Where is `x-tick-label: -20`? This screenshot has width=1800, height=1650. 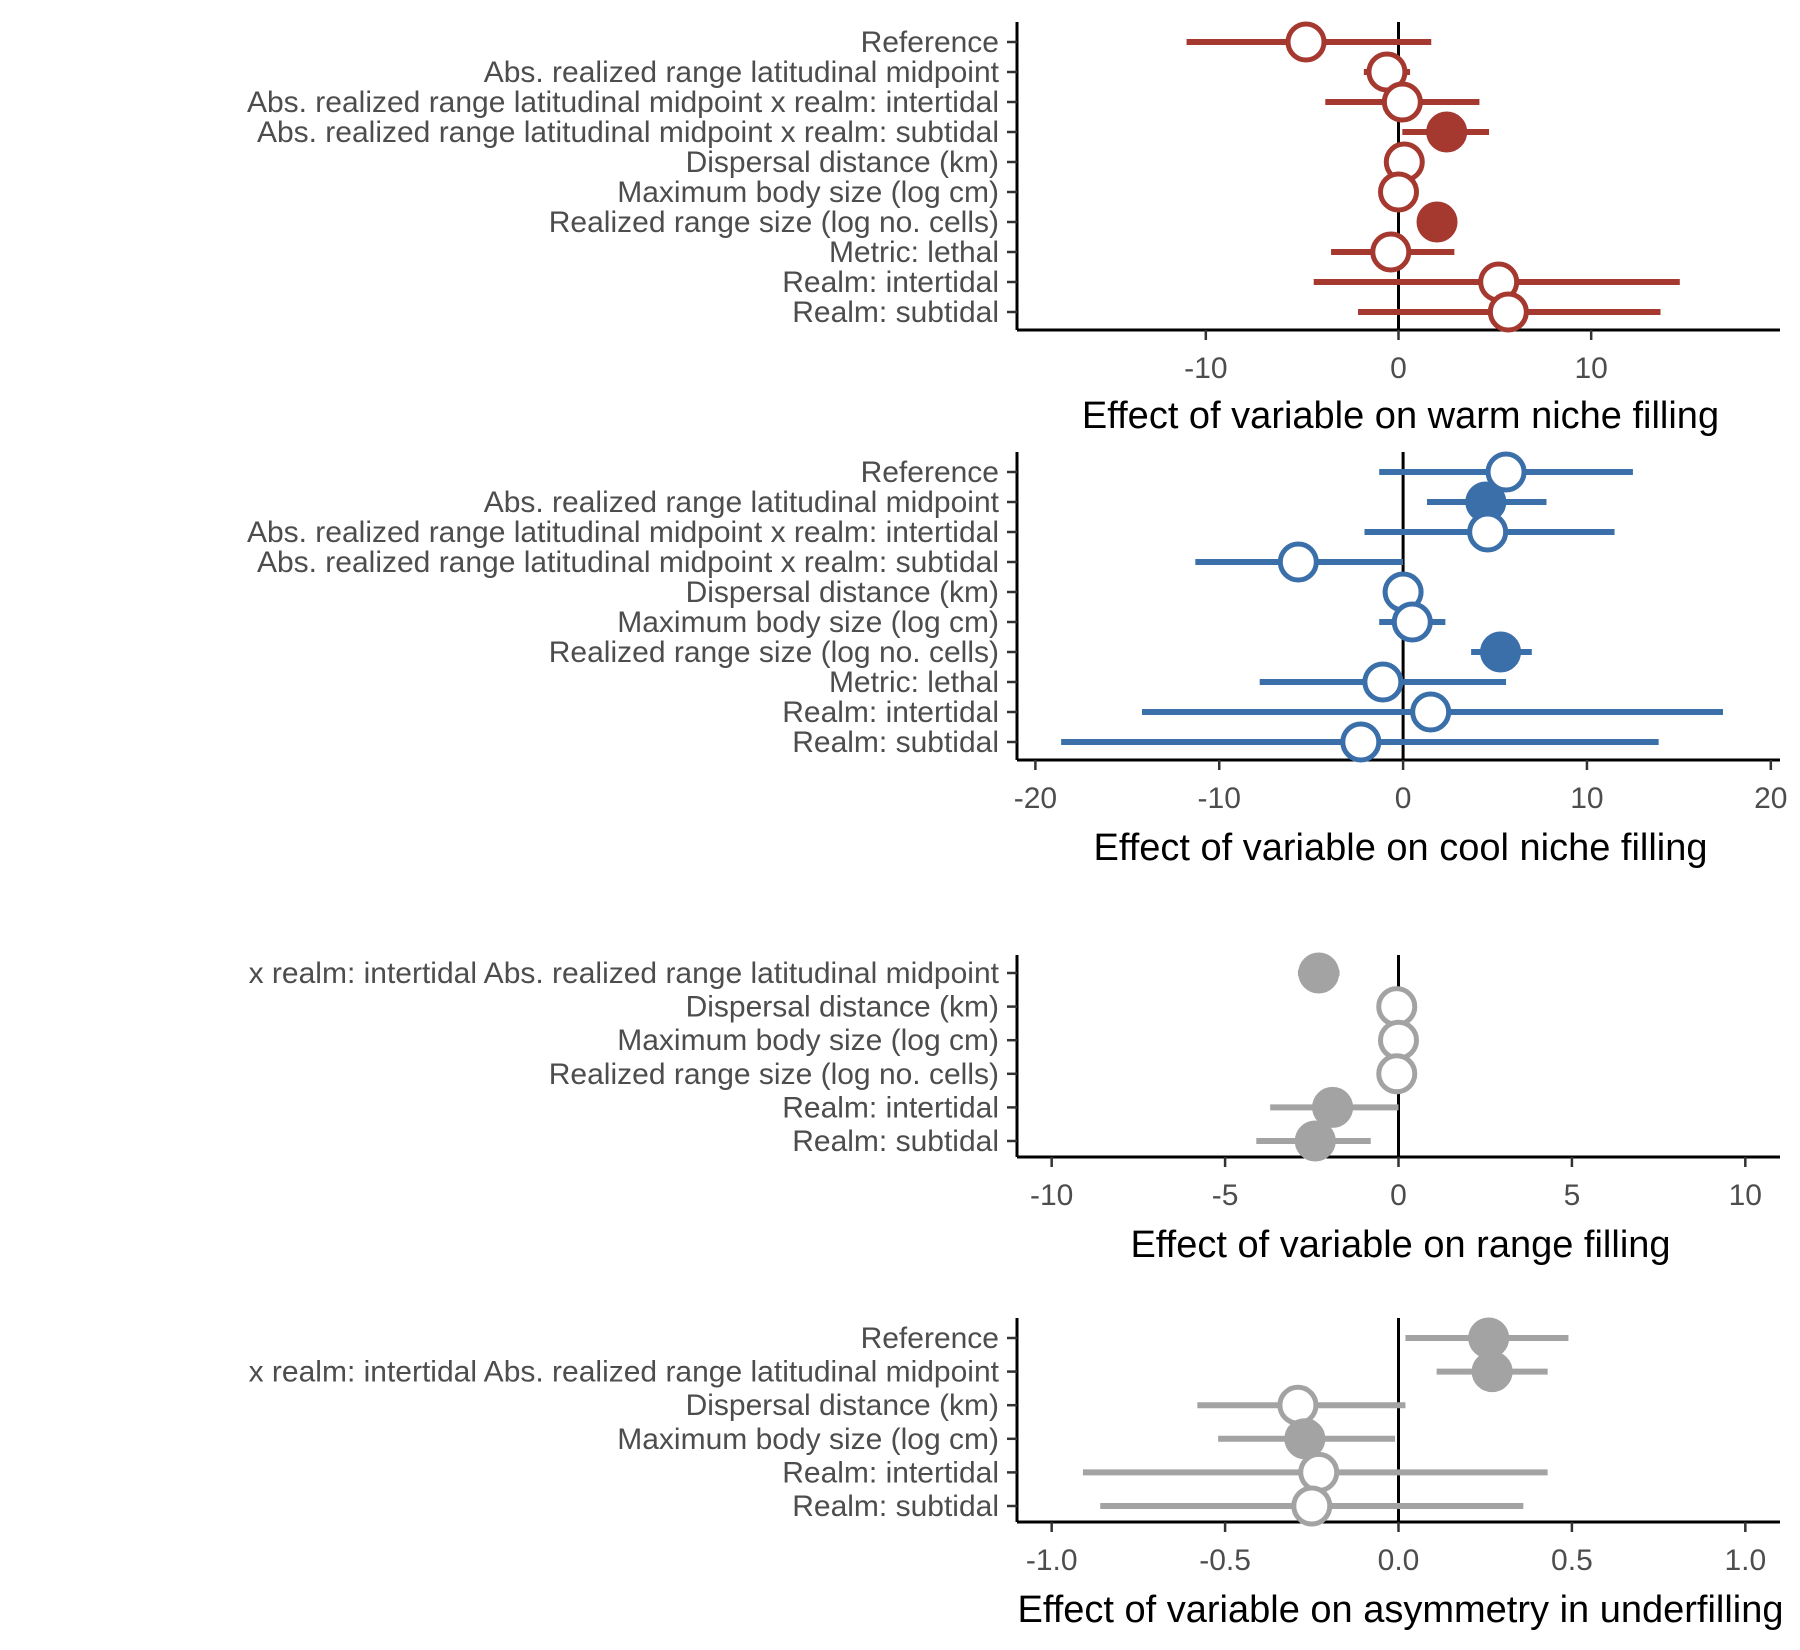
x-tick-label: -20 is located at coordinates (1035, 798).